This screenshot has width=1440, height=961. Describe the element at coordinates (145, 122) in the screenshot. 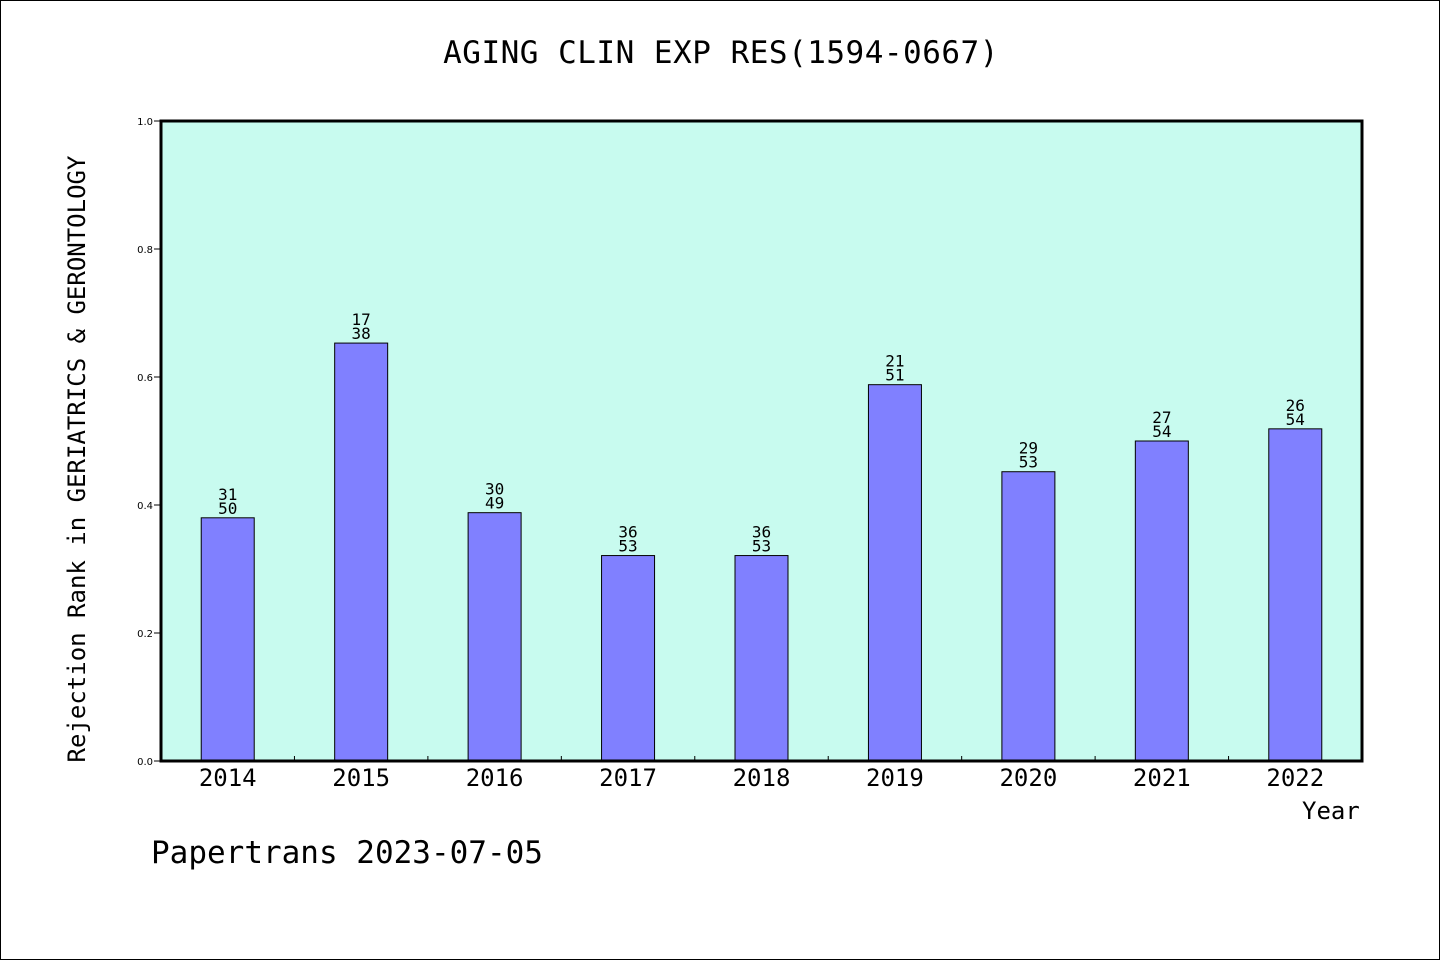

I see `y-tick-label: 1.0` at that location.